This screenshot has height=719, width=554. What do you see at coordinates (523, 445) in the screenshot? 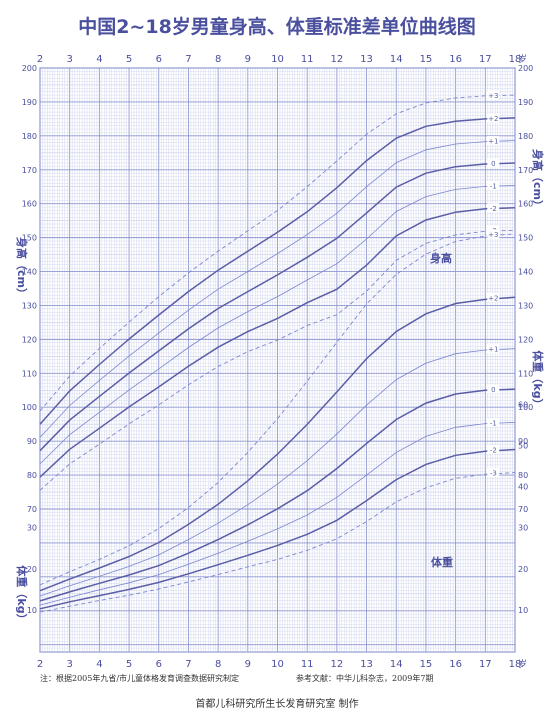
I see `y-tick-right: 50` at bounding box center [523, 445].